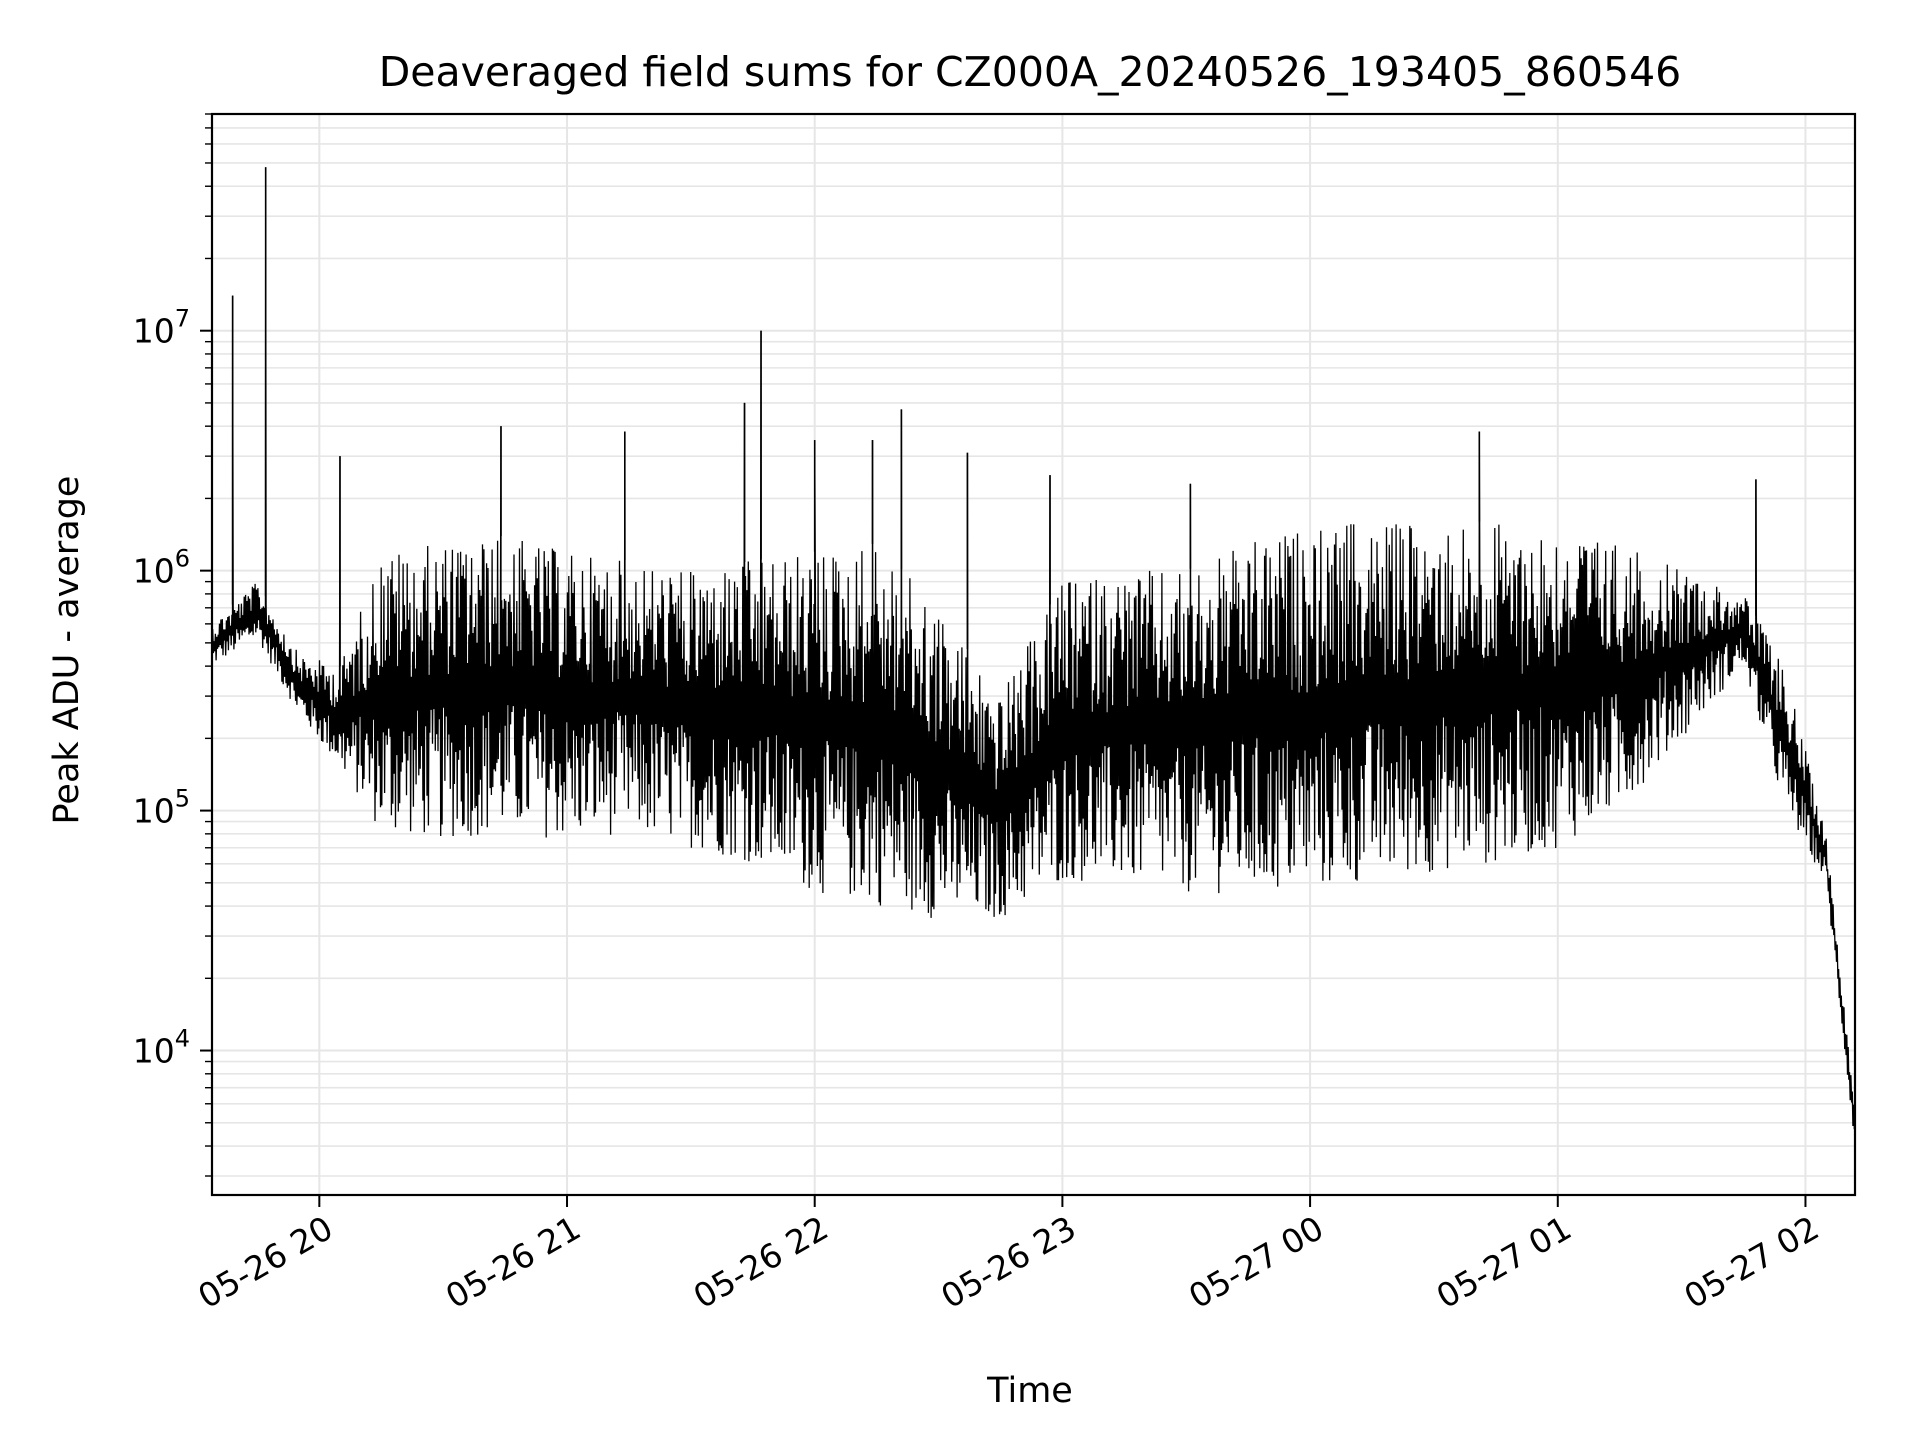  Describe the element at coordinates (161, 328) in the screenshot. I see `y-tick-label: 10⁷` at that location.